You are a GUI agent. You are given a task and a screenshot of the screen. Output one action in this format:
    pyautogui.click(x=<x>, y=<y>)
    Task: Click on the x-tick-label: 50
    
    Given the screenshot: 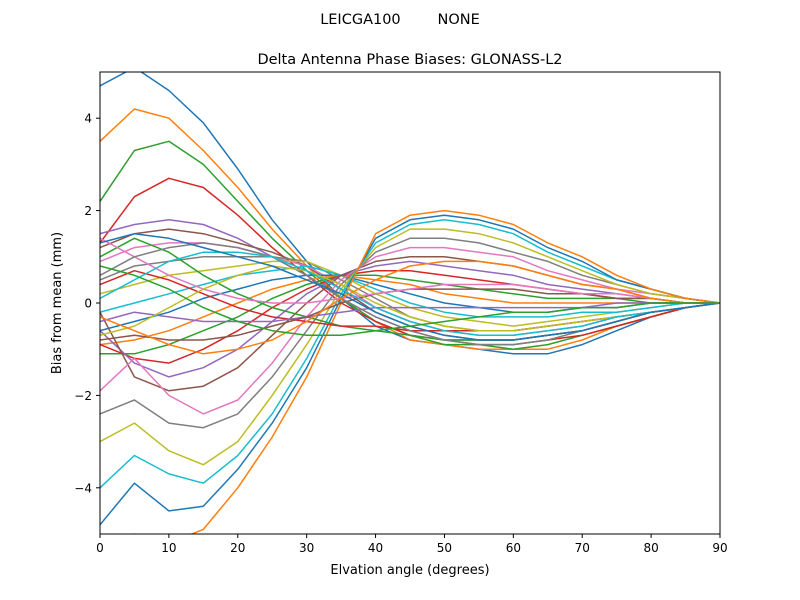 What is the action you would take?
    pyautogui.click(x=444, y=548)
    